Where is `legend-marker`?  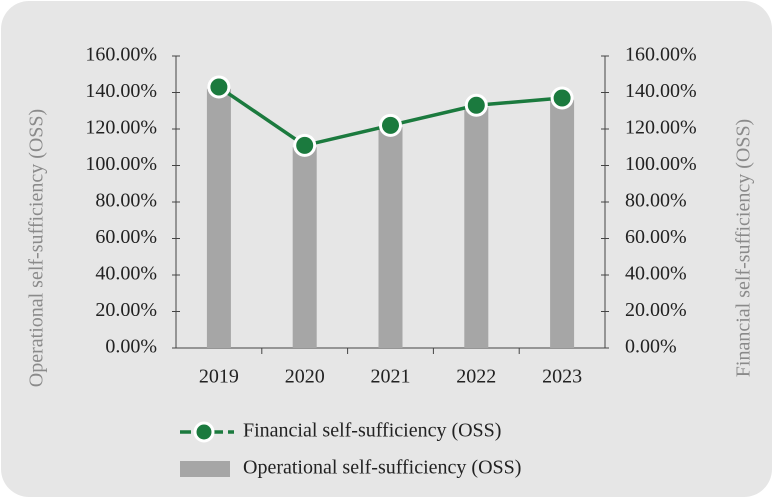 legend-marker is located at coordinates (204, 432).